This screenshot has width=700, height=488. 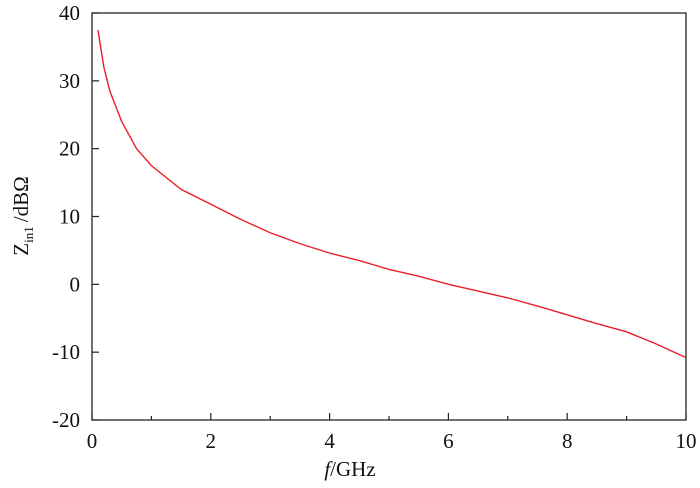 I want to click on y-tick-label: -10, so click(x=66, y=352).